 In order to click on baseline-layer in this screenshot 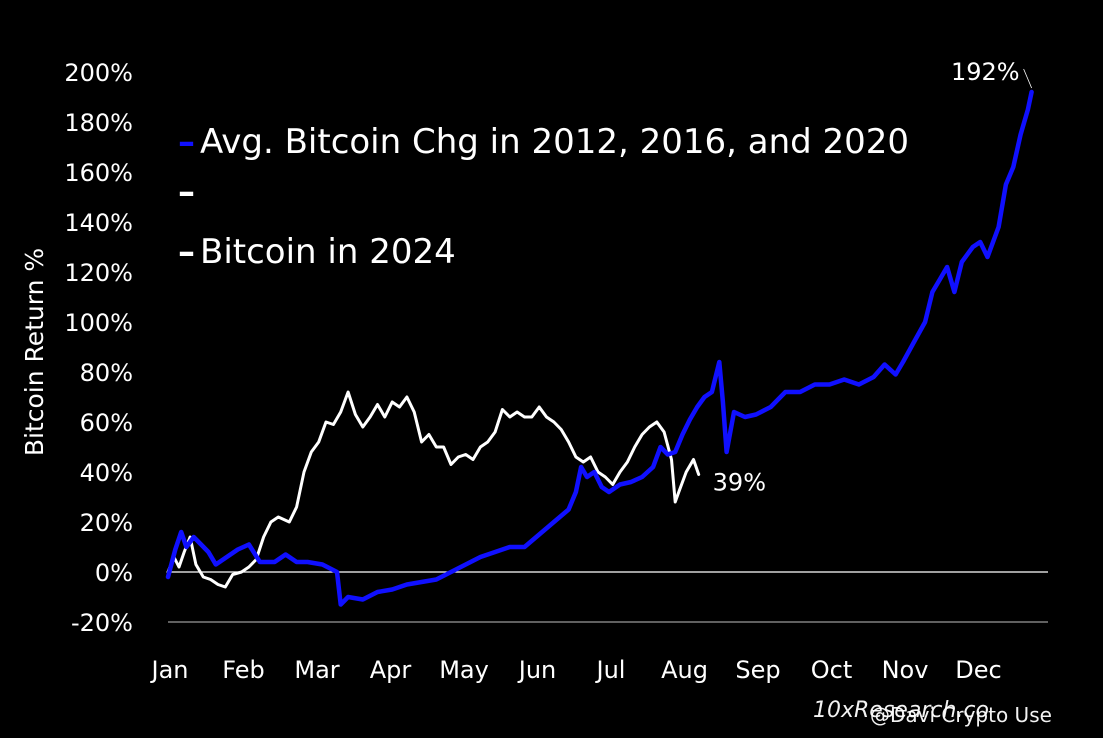, I will do `click(608, 597)`.